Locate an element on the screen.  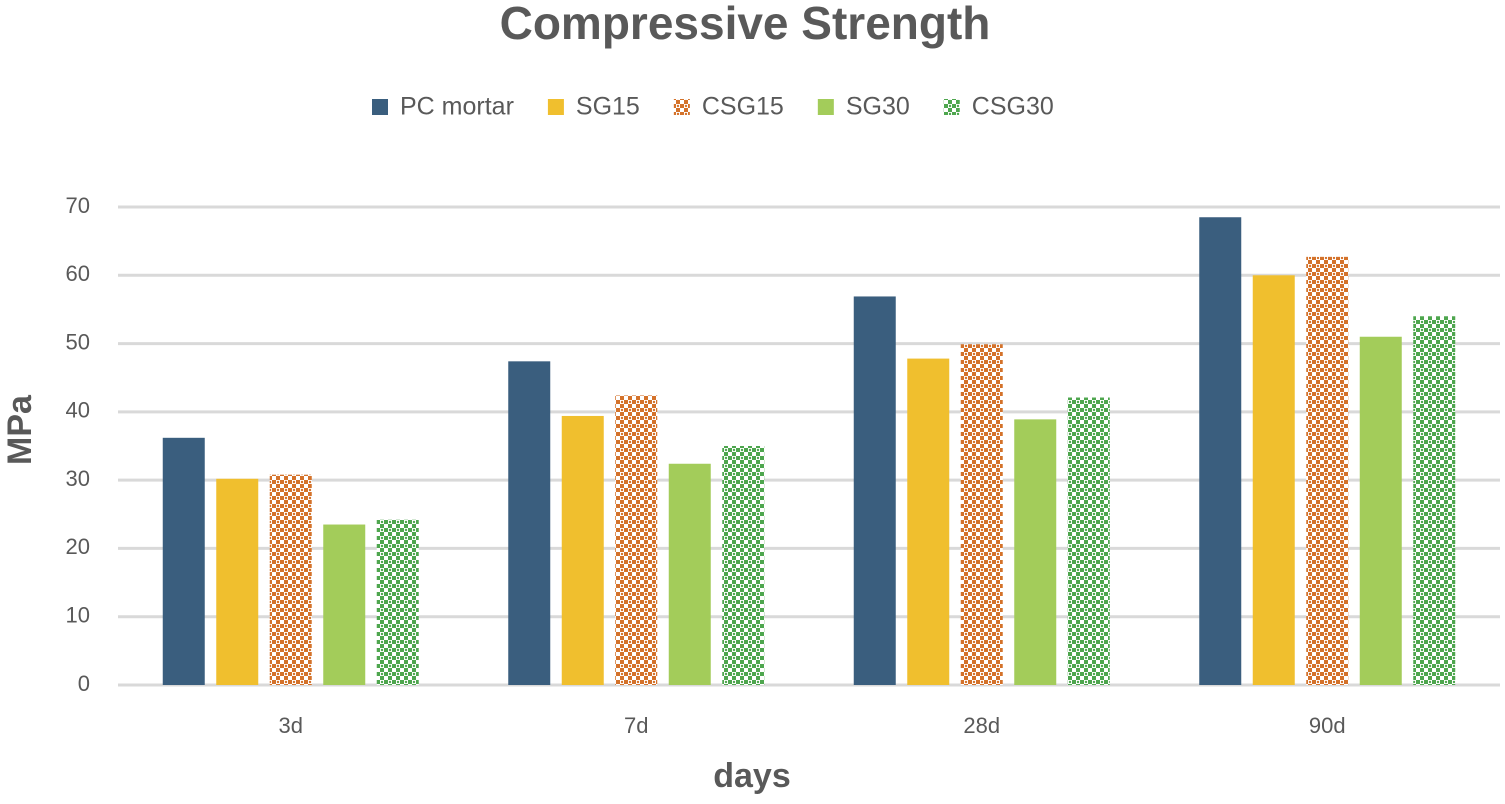
legend-label: SG15 is located at coordinates (608, 107).